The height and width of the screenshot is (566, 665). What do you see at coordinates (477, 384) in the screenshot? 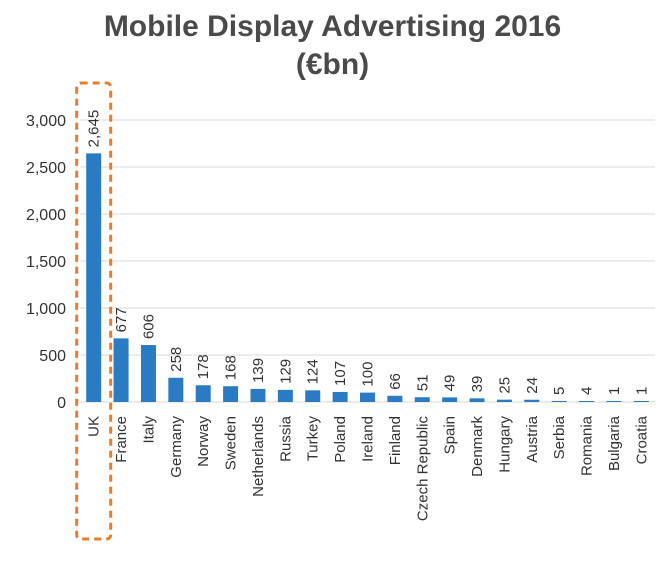
I see `value-label: 39` at bounding box center [477, 384].